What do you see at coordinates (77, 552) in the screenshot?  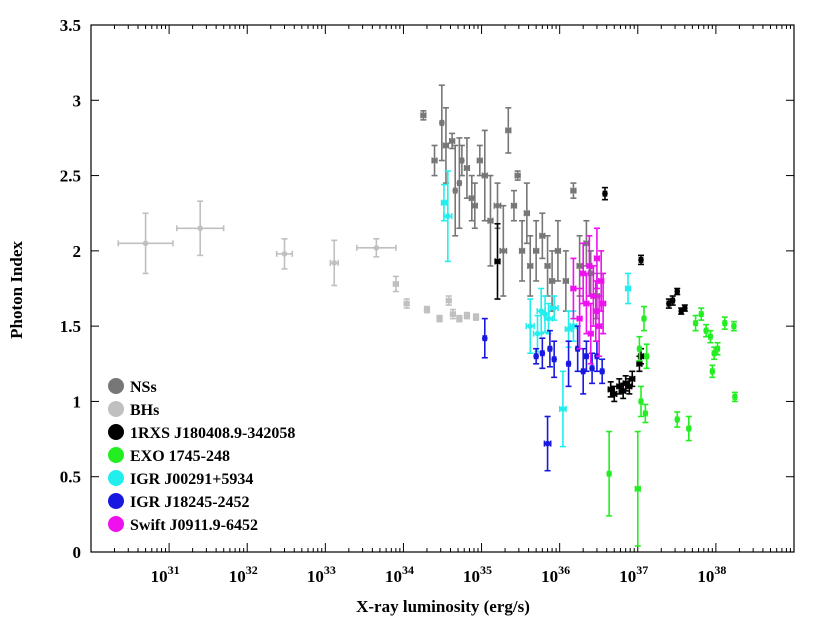 I see `y-tick-label: 0` at bounding box center [77, 552].